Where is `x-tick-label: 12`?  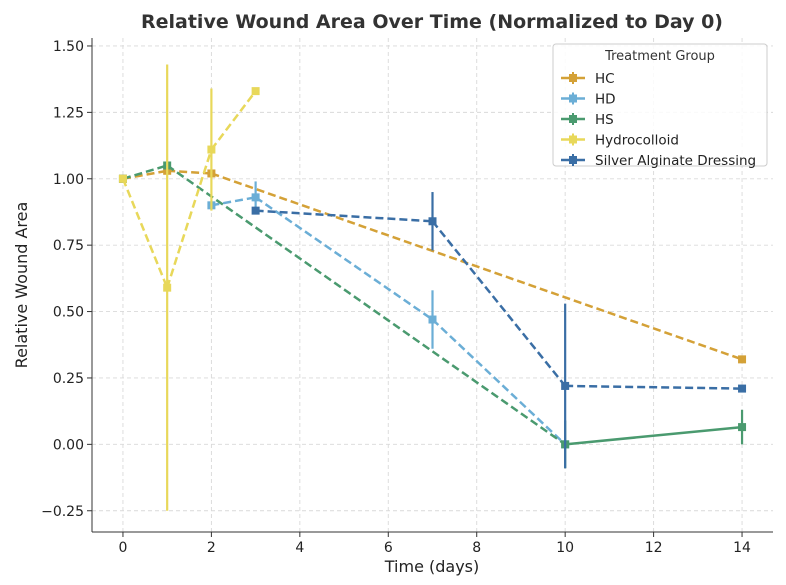
x-tick-label: 12 is located at coordinates (654, 548).